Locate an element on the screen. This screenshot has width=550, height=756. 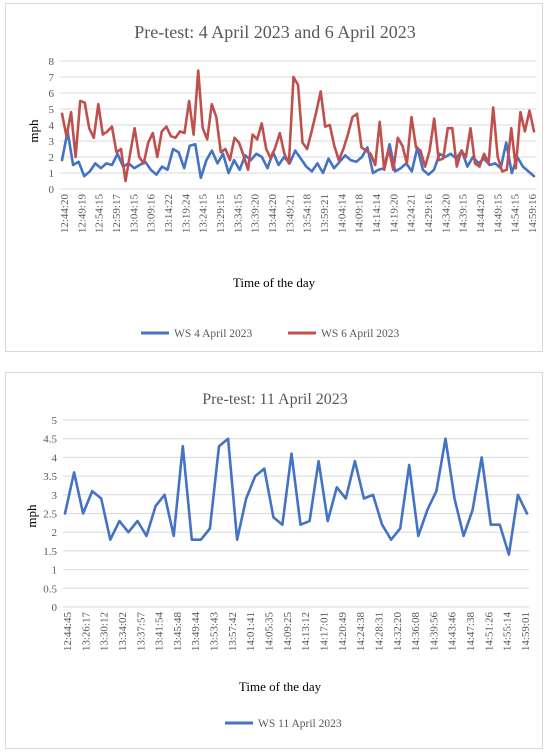
x-tick-label: 13:49:44 is located at coordinates (196, 632).